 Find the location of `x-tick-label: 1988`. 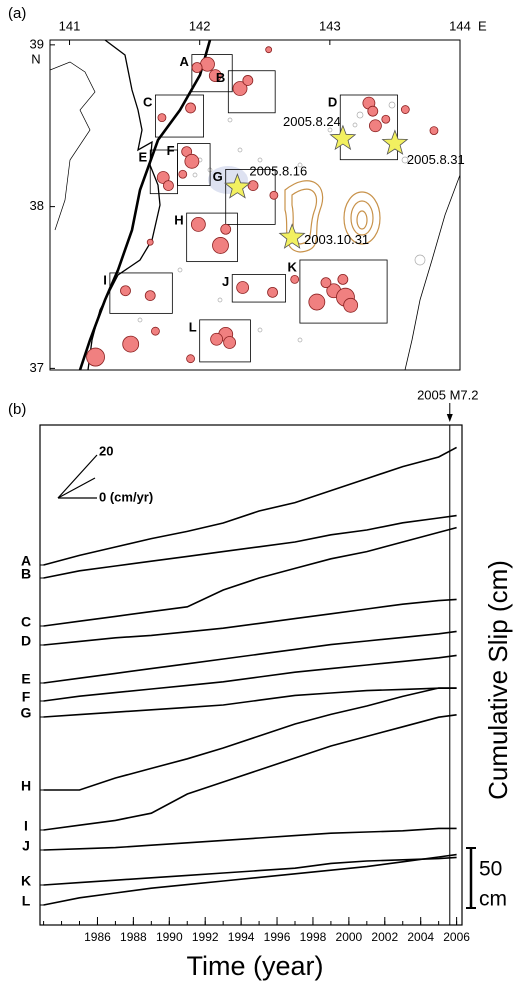

x-tick-label: 1988 is located at coordinates (133, 937).